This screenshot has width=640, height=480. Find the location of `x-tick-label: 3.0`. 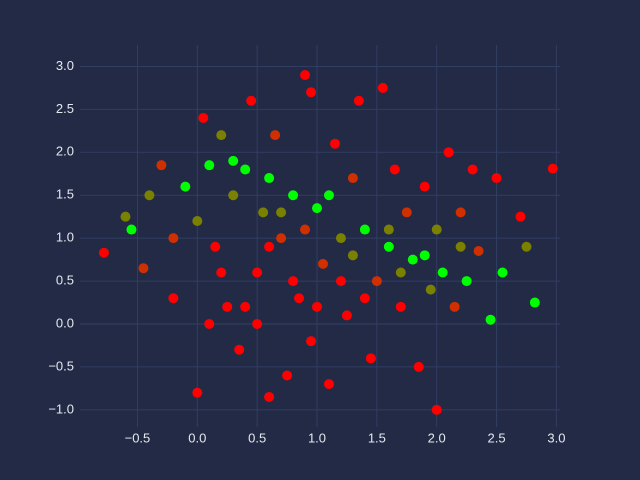

x-tick-label: 3.0 is located at coordinates (556, 437).